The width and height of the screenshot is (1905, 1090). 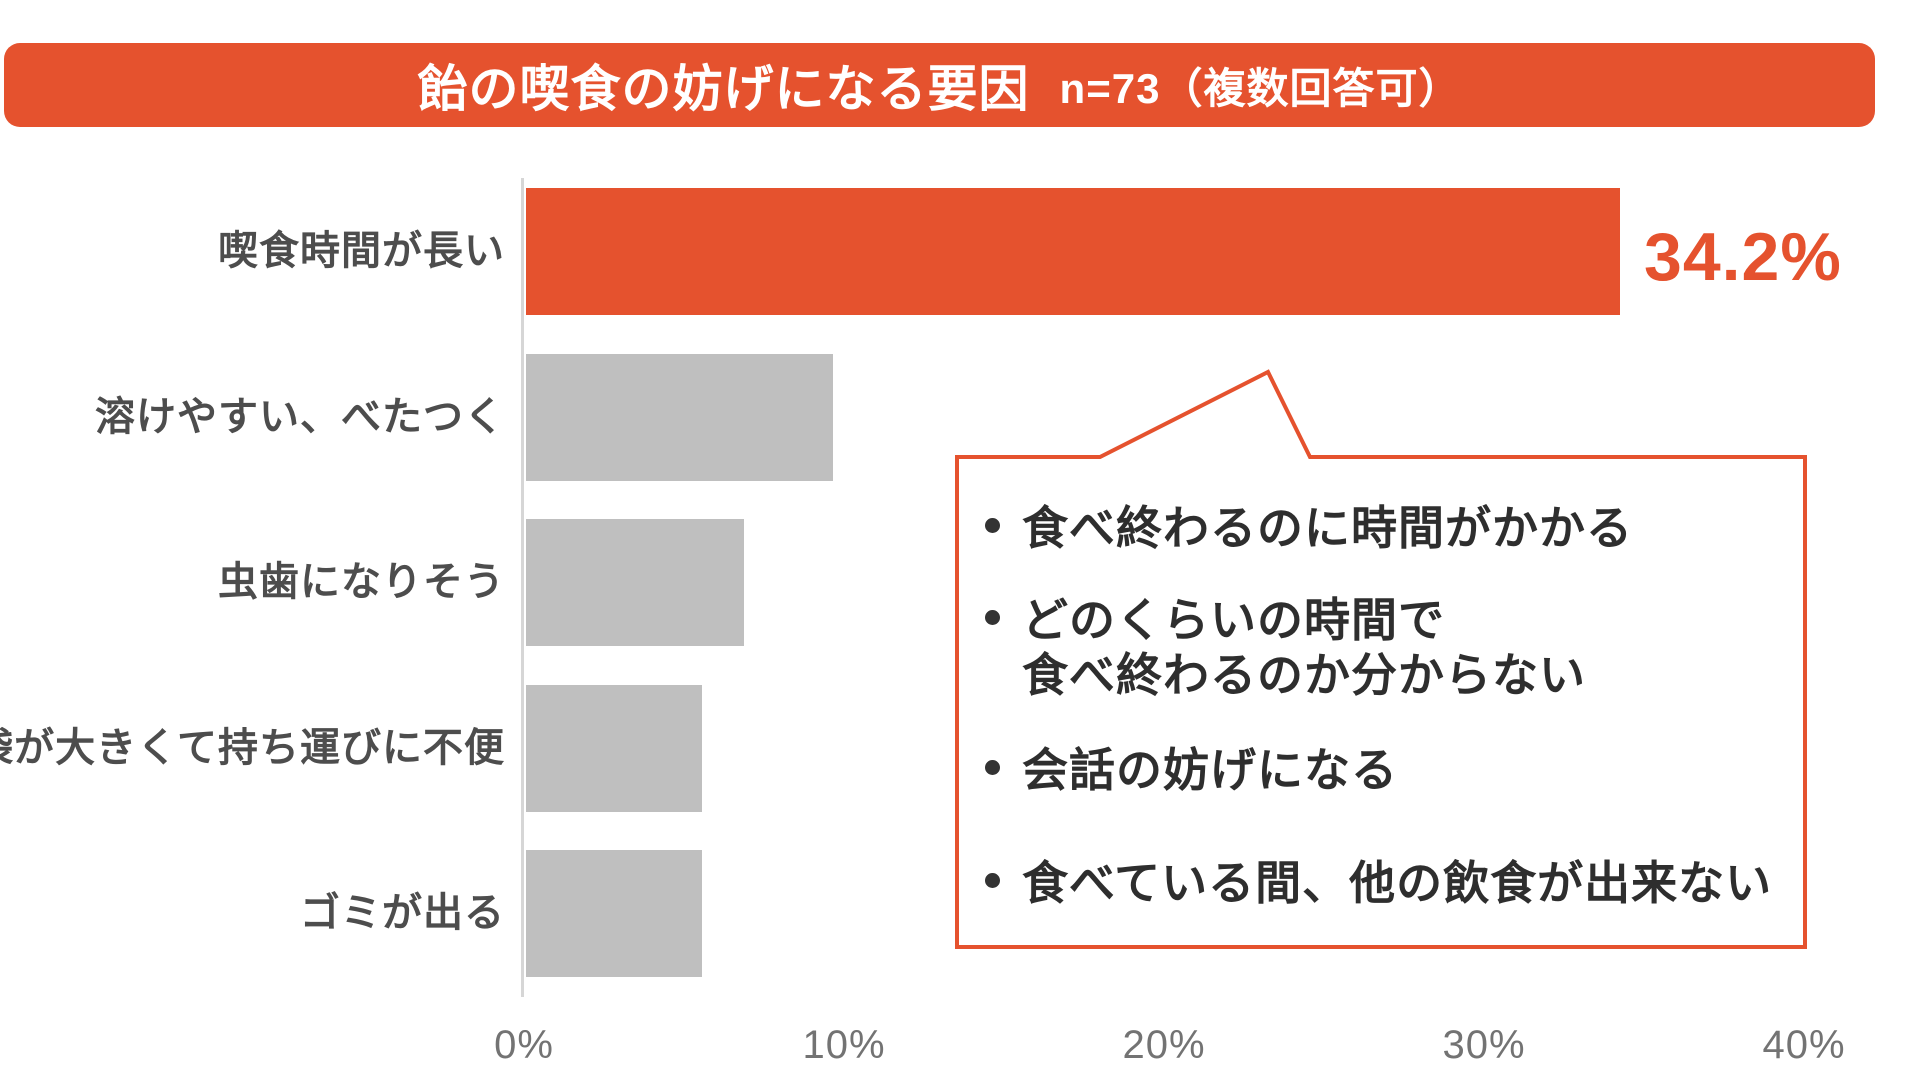 What do you see at coordinates (1233, 620) in the screenshot?
I see `callout-line-text: どのくらいの時間で` at bounding box center [1233, 620].